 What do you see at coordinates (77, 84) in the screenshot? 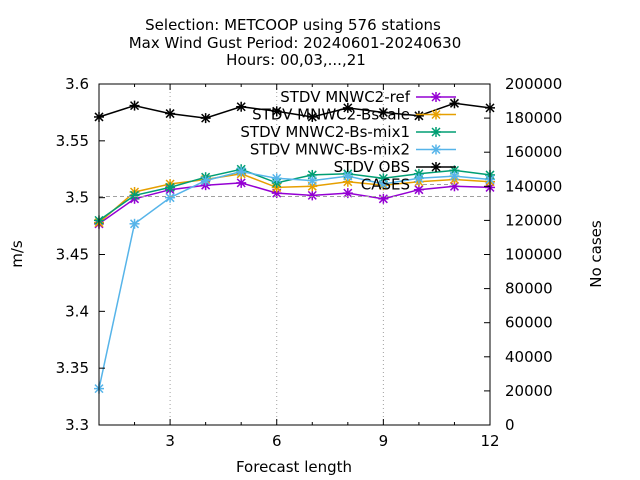
I see `y-tick-label: 3.6` at bounding box center [77, 84].